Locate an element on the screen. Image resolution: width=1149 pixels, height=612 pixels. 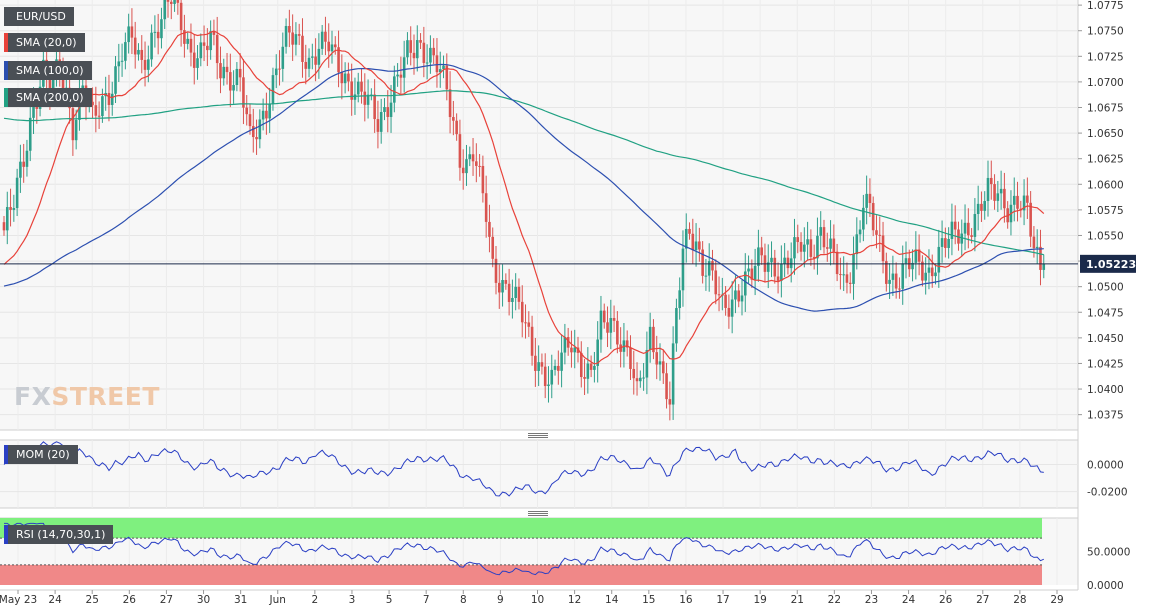
price-tick-label: 1.0475 is located at coordinates (1105, 313).